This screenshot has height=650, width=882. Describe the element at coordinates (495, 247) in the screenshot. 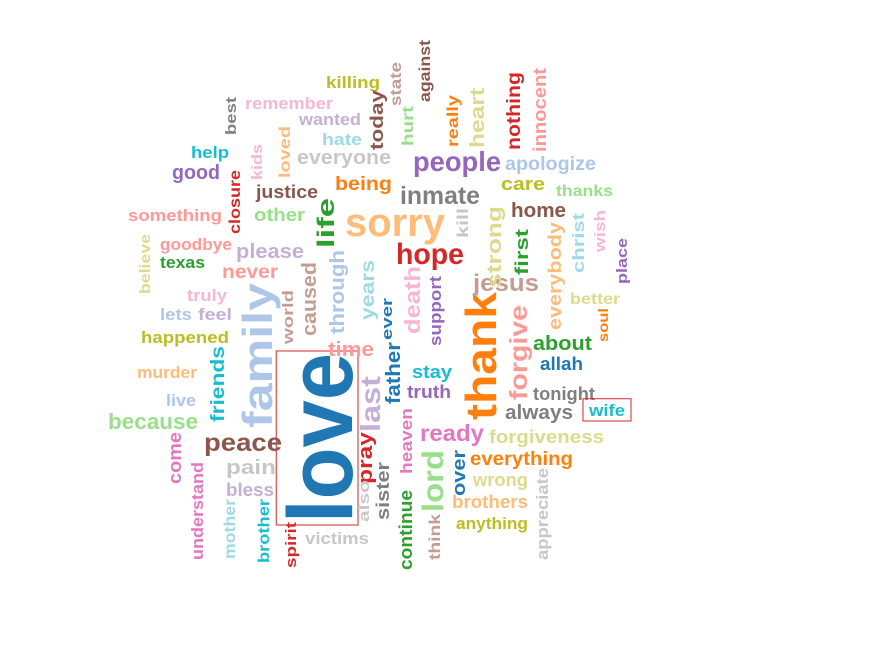

I see `word-strong: strong` at that location.